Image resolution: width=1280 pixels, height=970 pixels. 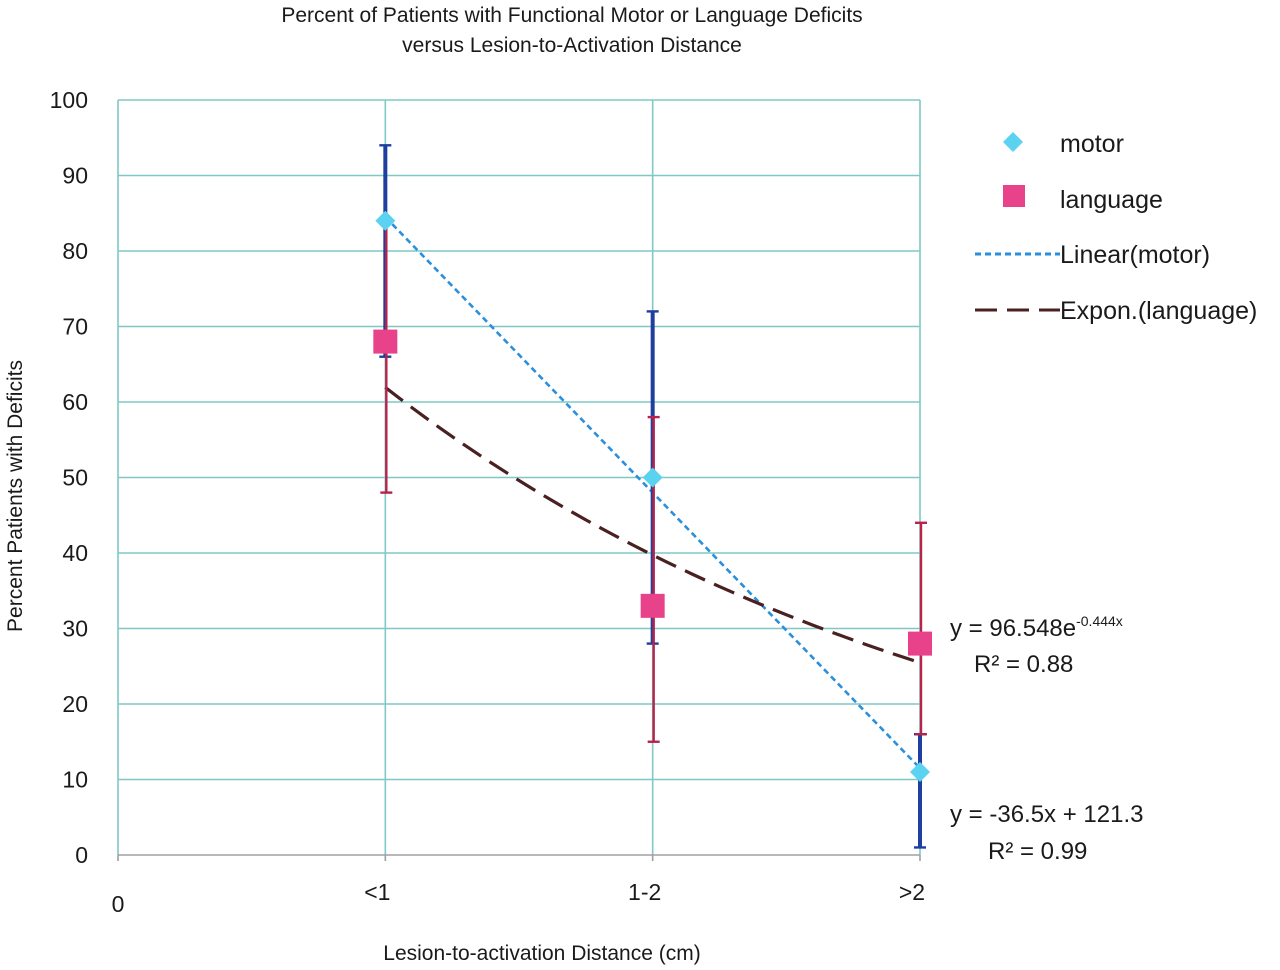 What do you see at coordinates (1158, 311) in the screenshot?
I see `legend-expon-label: Expon.(language)` at bounding box center [1158, 311].